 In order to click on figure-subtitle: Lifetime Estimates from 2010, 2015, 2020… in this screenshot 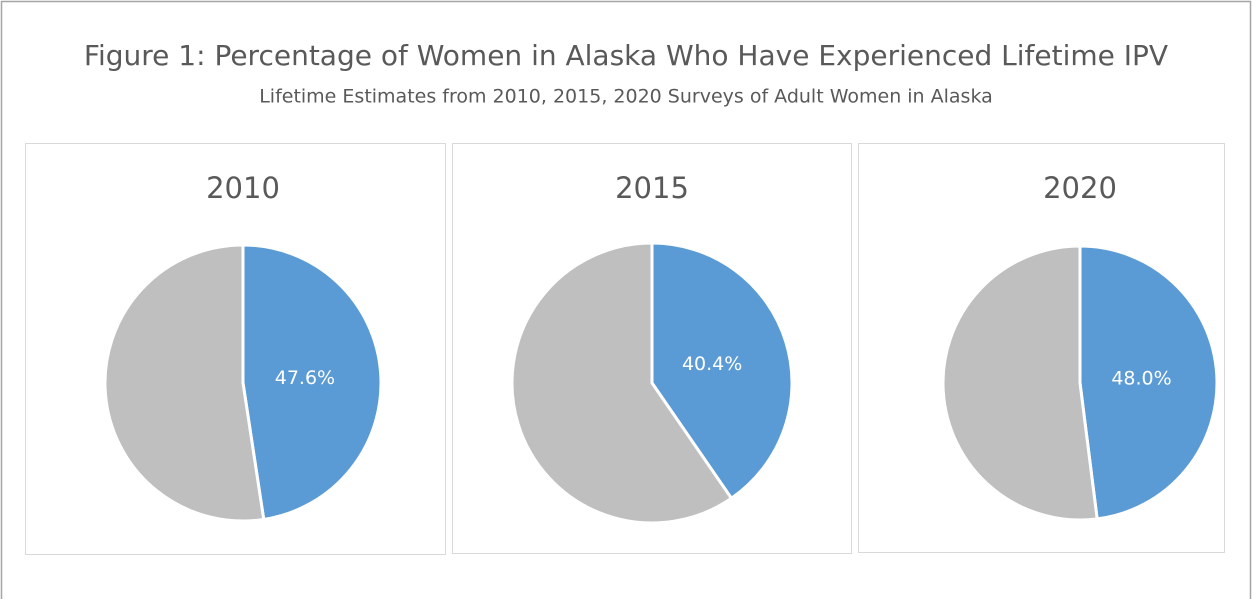, I will do `click(626, 97)`.